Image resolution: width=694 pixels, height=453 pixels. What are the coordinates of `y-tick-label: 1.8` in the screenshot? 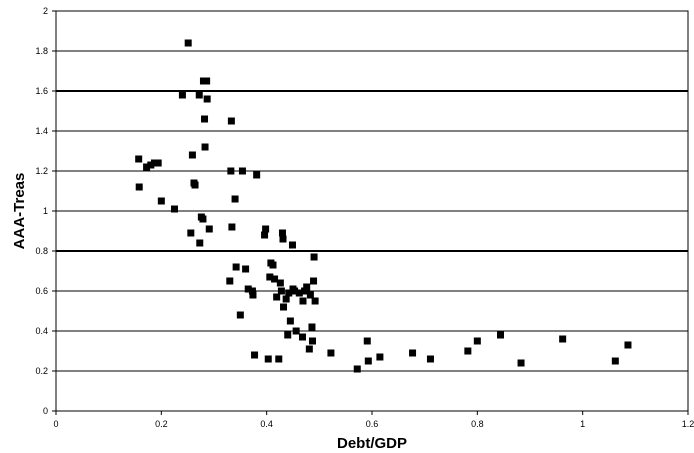 It's located at (41, 51).